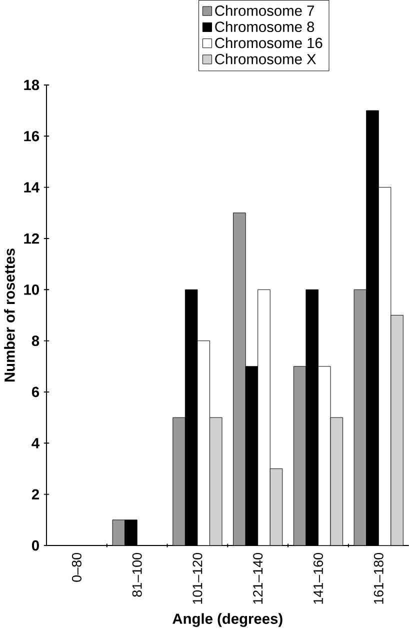 The image size is (409, 631). I want to click on y-tick-label: 16, so click(31, 136).